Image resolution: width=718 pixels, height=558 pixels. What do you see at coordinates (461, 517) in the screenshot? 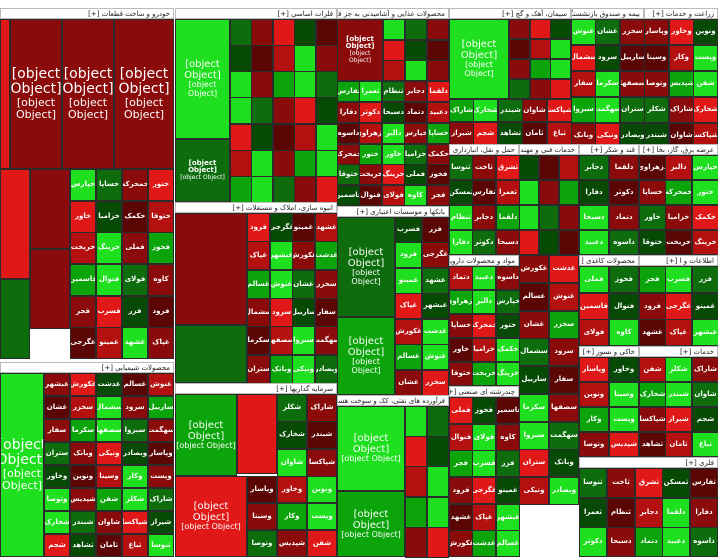
I see `stock-tile: غشهد` at bounding box center [461, 517].